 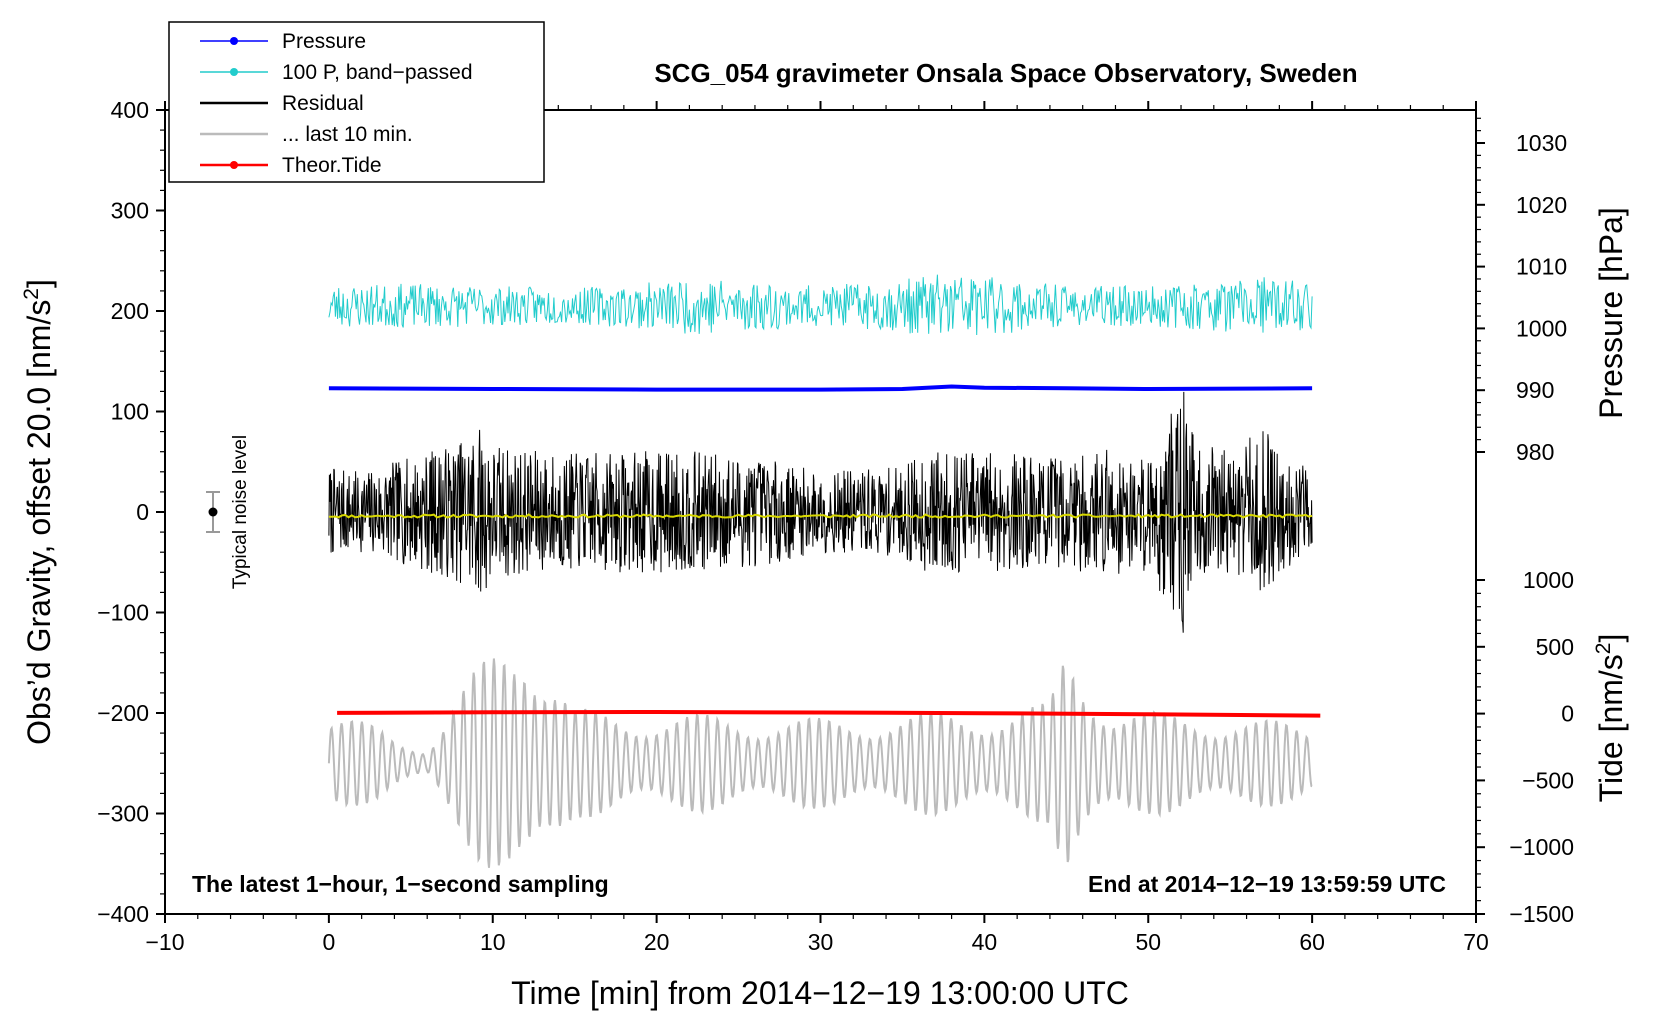 I want to click on y-axis-label-left-end: ], so click(x=39, y=283).